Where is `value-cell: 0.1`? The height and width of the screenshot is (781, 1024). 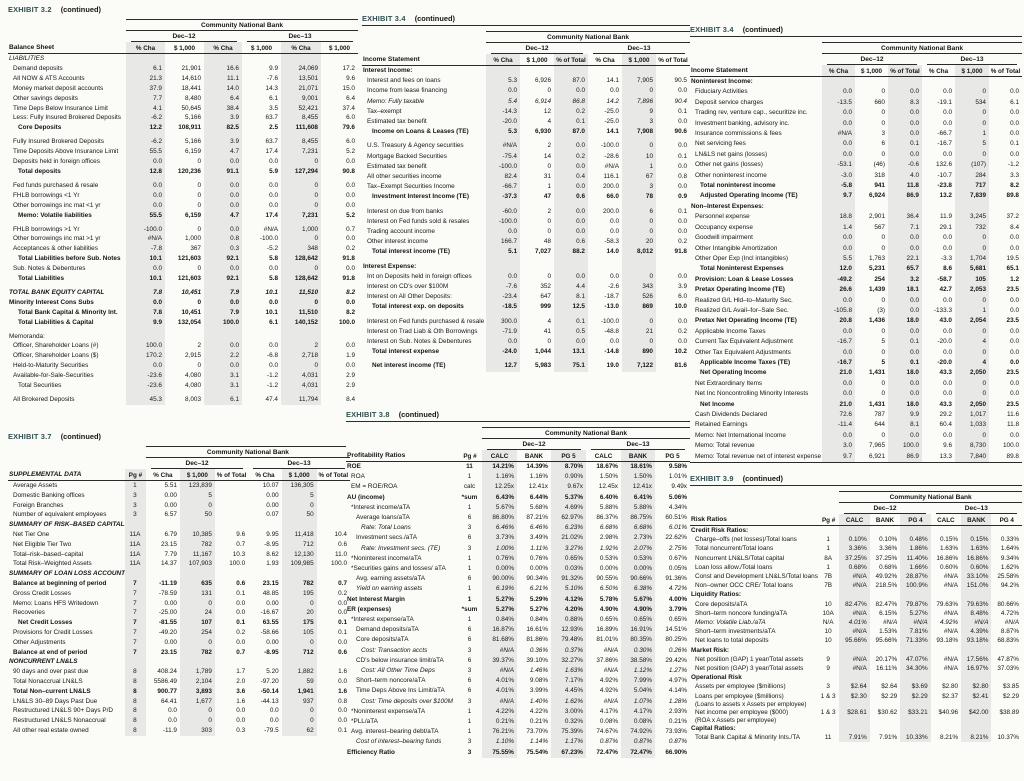 value-cell: 0.1 is located at coordinates (241, 623).